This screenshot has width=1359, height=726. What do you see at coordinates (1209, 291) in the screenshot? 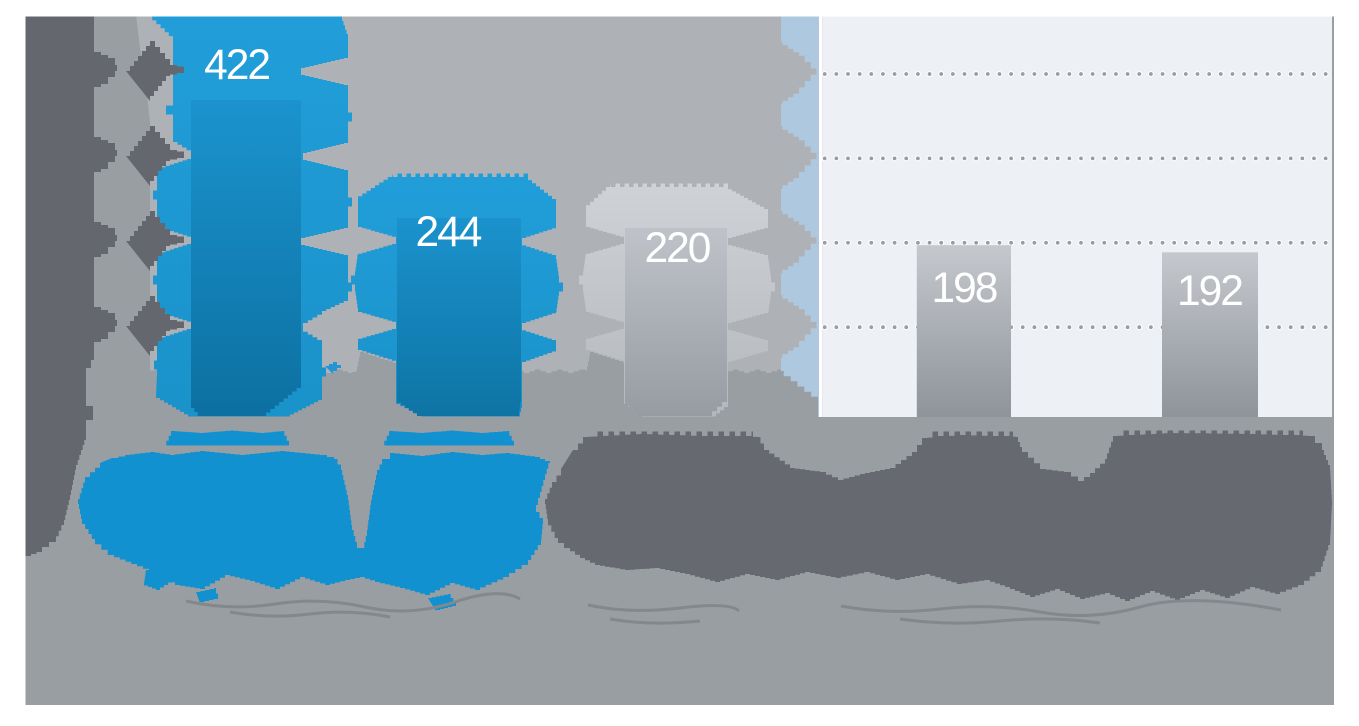
I see `svg-text: 192` at bounding box center [1209, 291].